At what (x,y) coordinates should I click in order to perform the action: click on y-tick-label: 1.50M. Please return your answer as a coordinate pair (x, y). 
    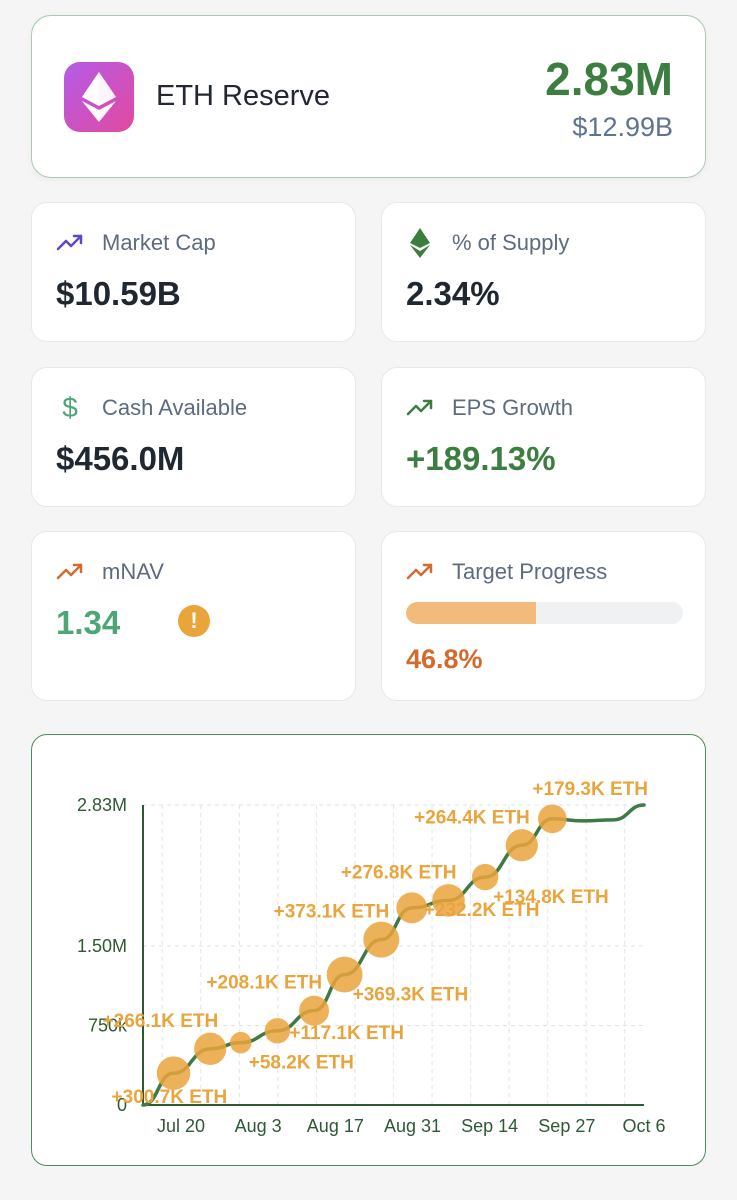
    Looking at the image, I should click on (102, 946).